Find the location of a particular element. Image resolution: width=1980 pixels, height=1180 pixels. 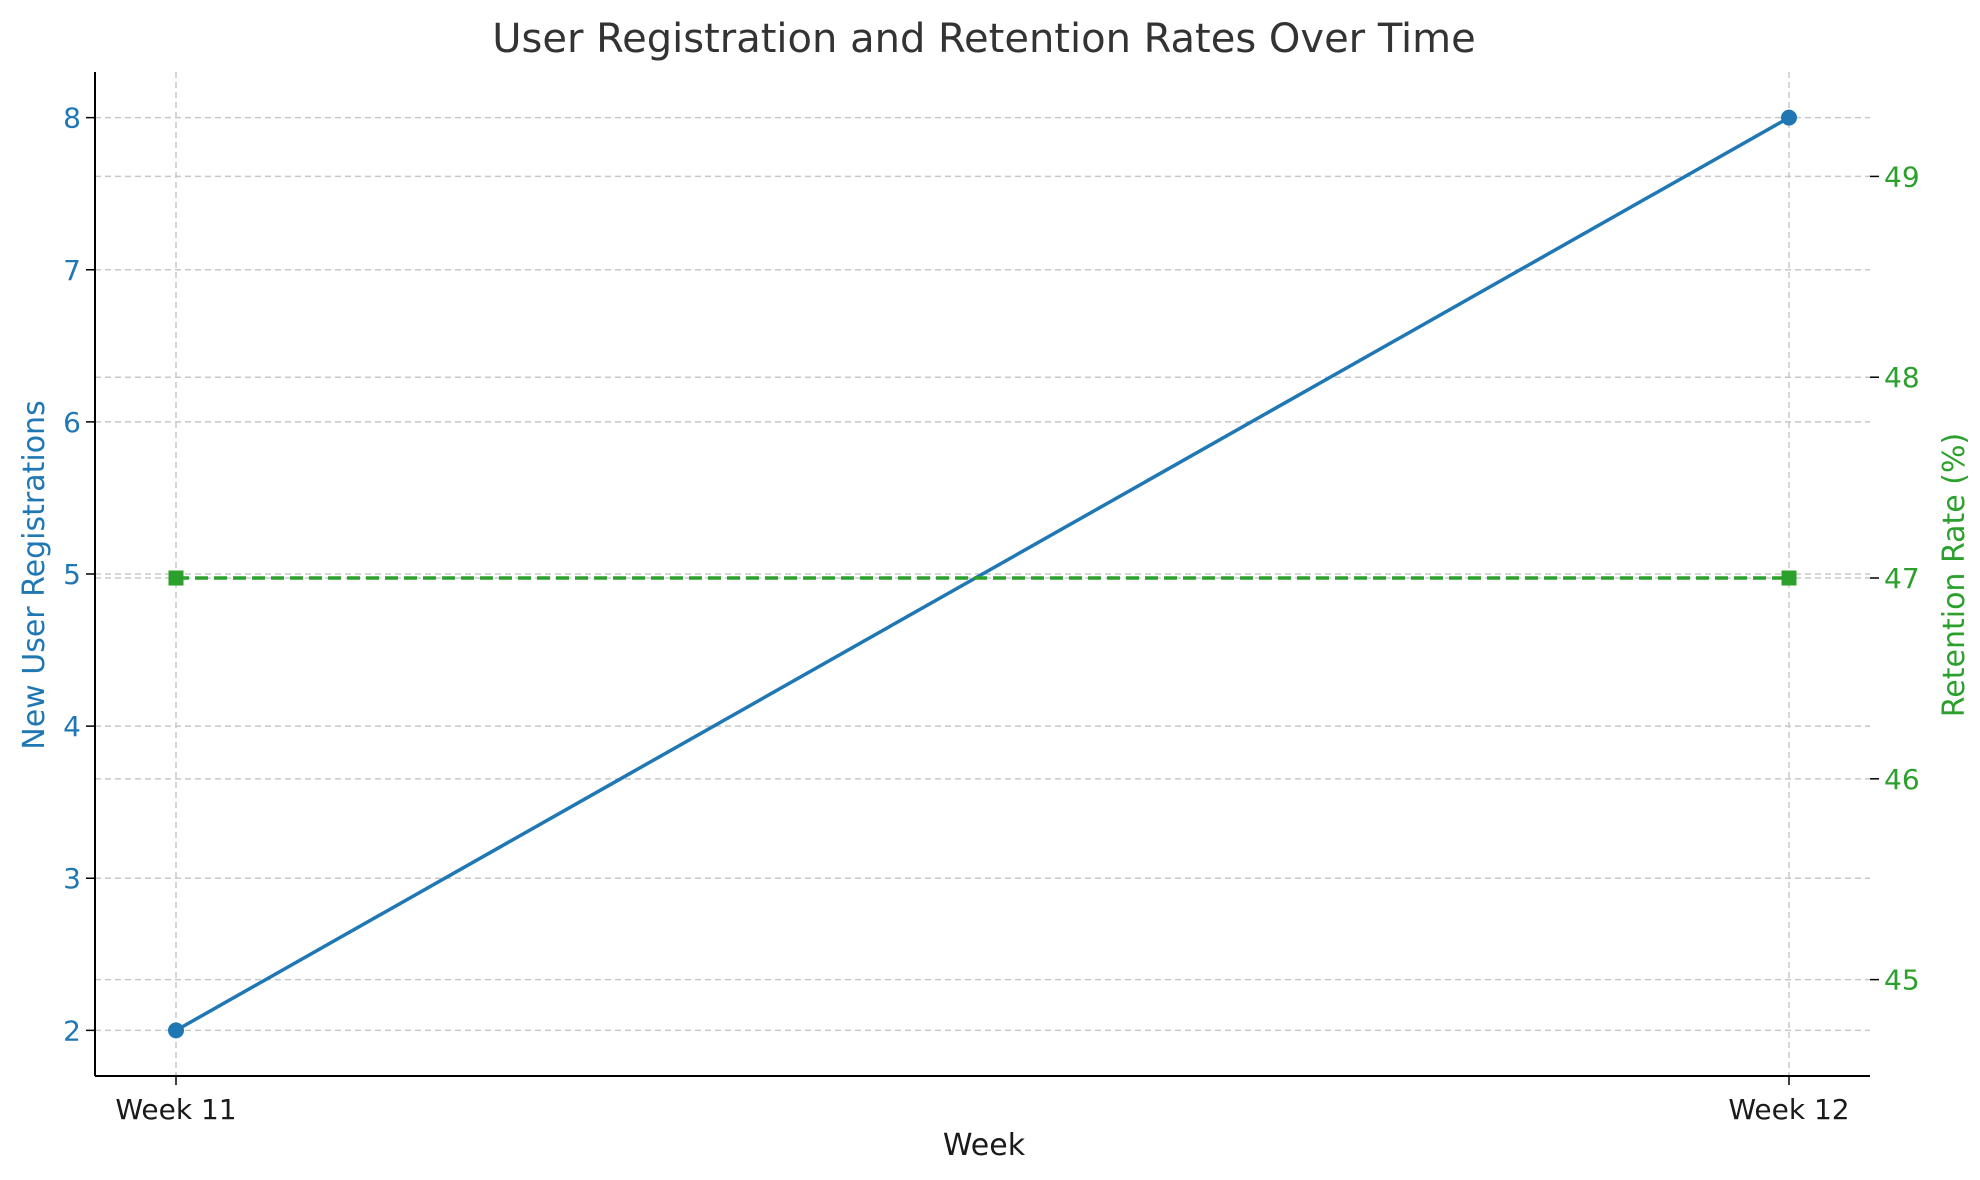

x-axis-label: Week is located at coordinates (984, 1145).